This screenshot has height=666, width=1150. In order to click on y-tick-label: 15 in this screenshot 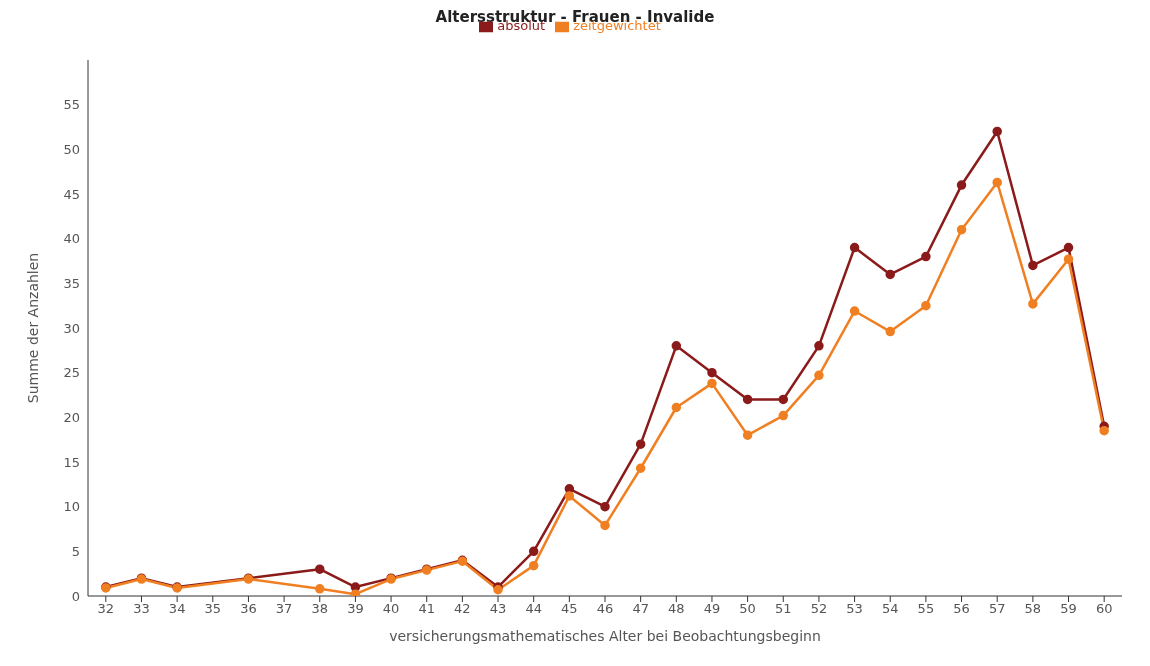, I will do `click(71, 462)`.